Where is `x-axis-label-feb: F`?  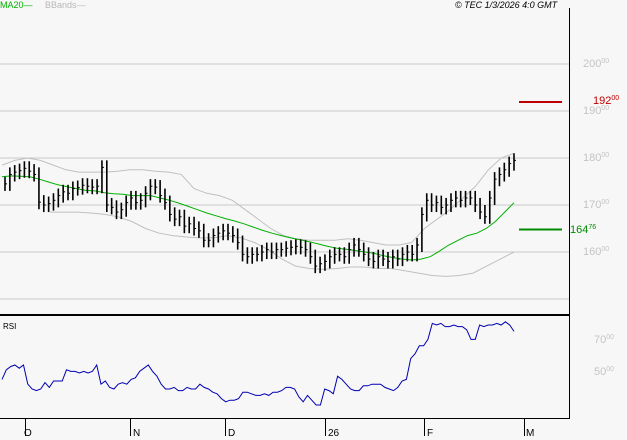
x-axis-label-feb: F is located at coordinates (430, 433).